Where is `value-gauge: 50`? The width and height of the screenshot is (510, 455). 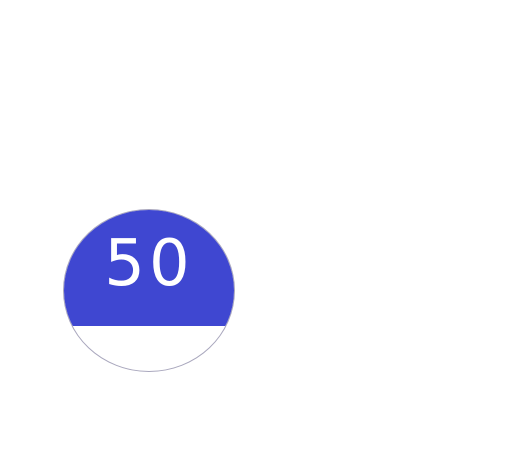 value-gauge: 50 is located at coordinates (149, 290).